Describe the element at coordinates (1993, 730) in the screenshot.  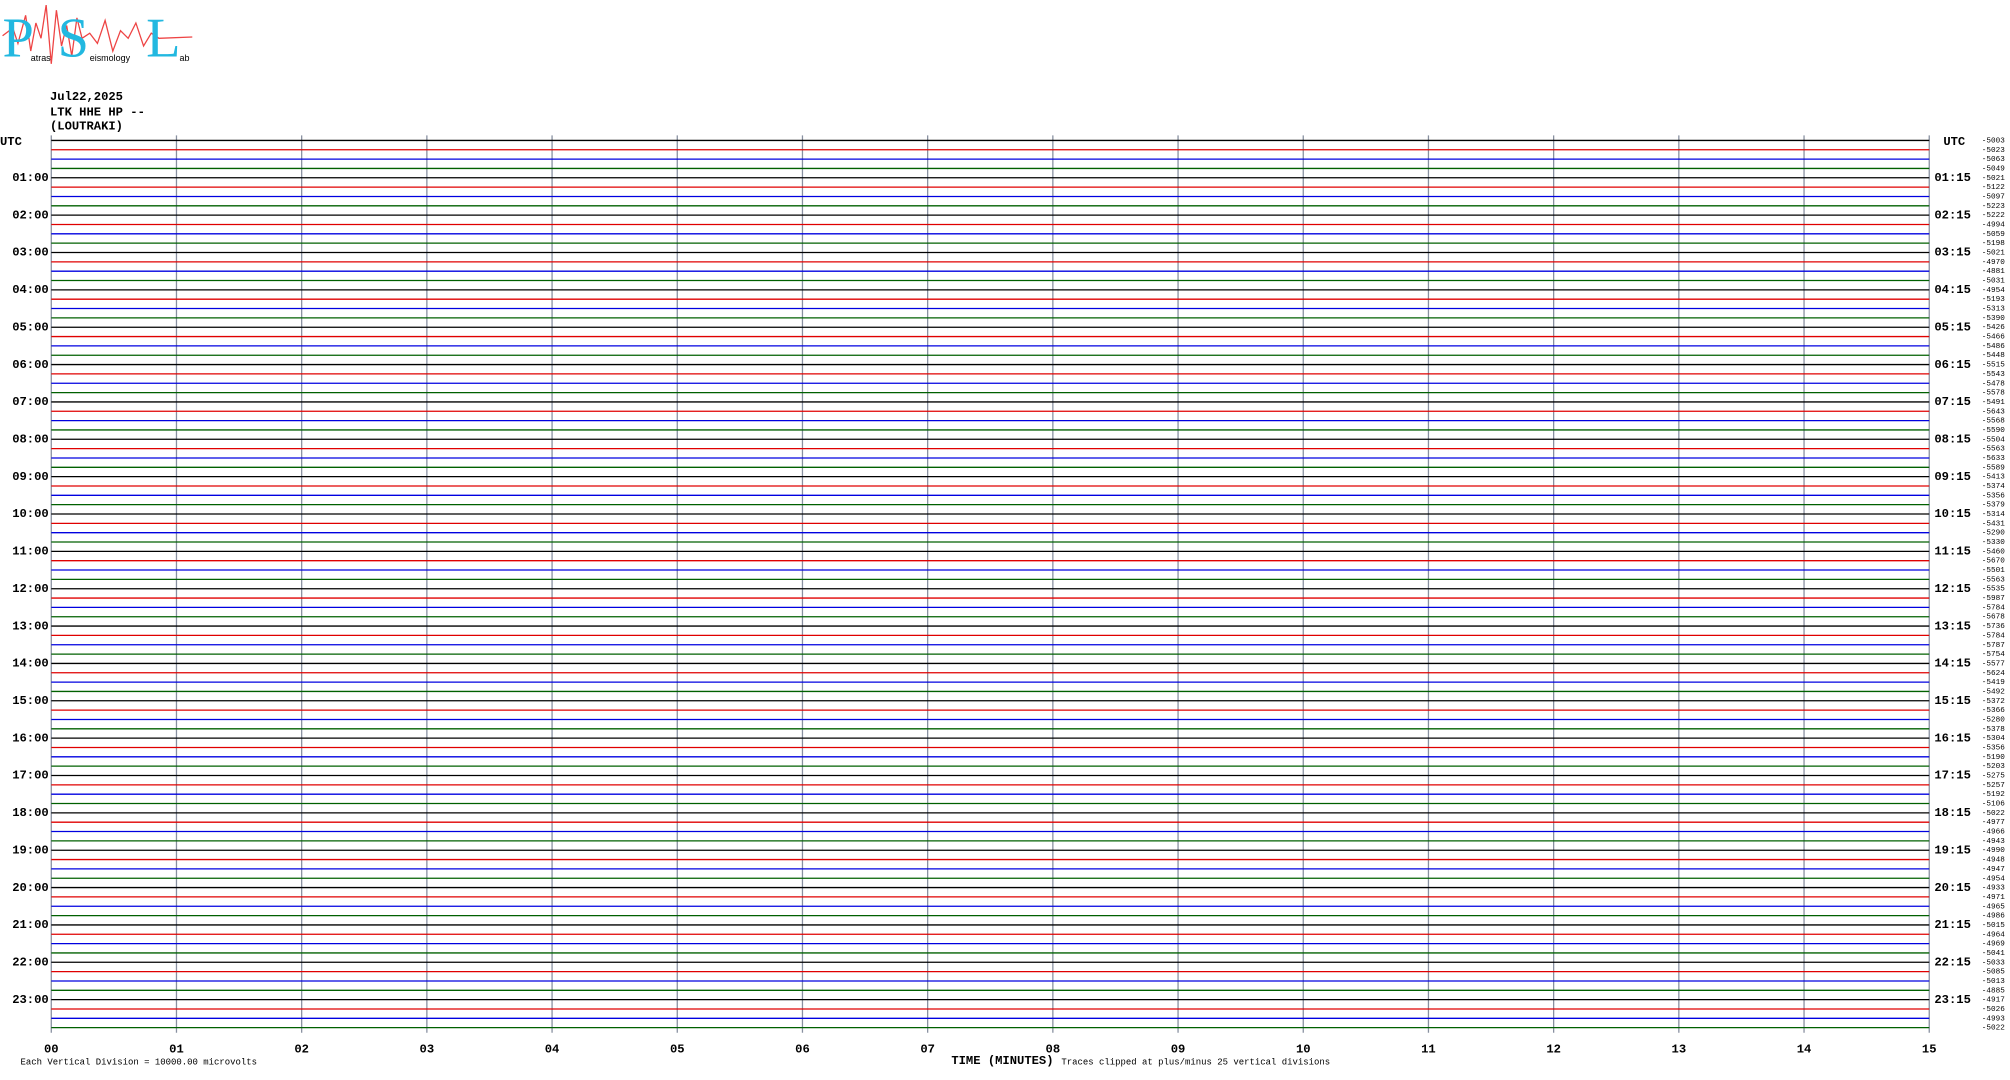
I see `row-offset: -5378` at that location.